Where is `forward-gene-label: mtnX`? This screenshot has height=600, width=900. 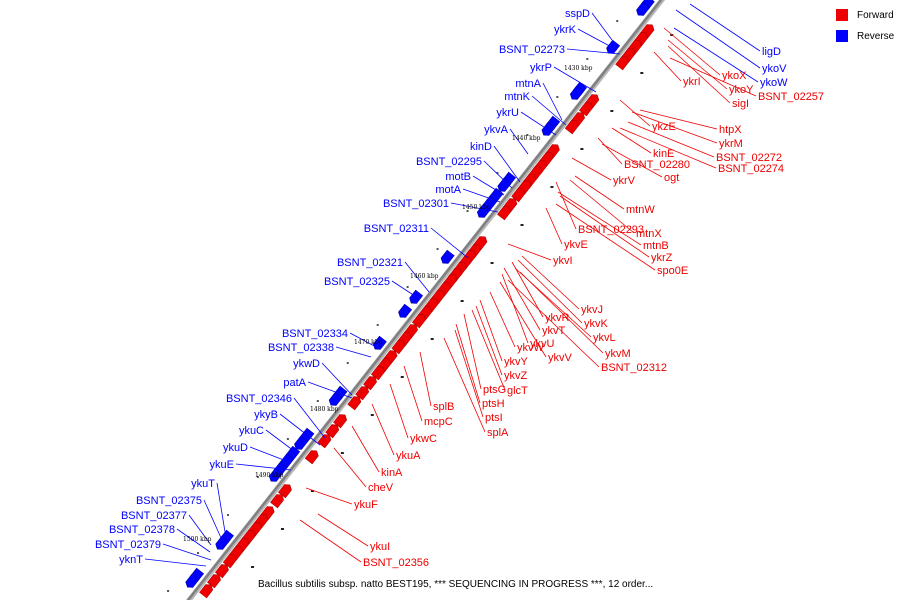
forward-gene-label: mtnX is located at coordinates (649, 234).